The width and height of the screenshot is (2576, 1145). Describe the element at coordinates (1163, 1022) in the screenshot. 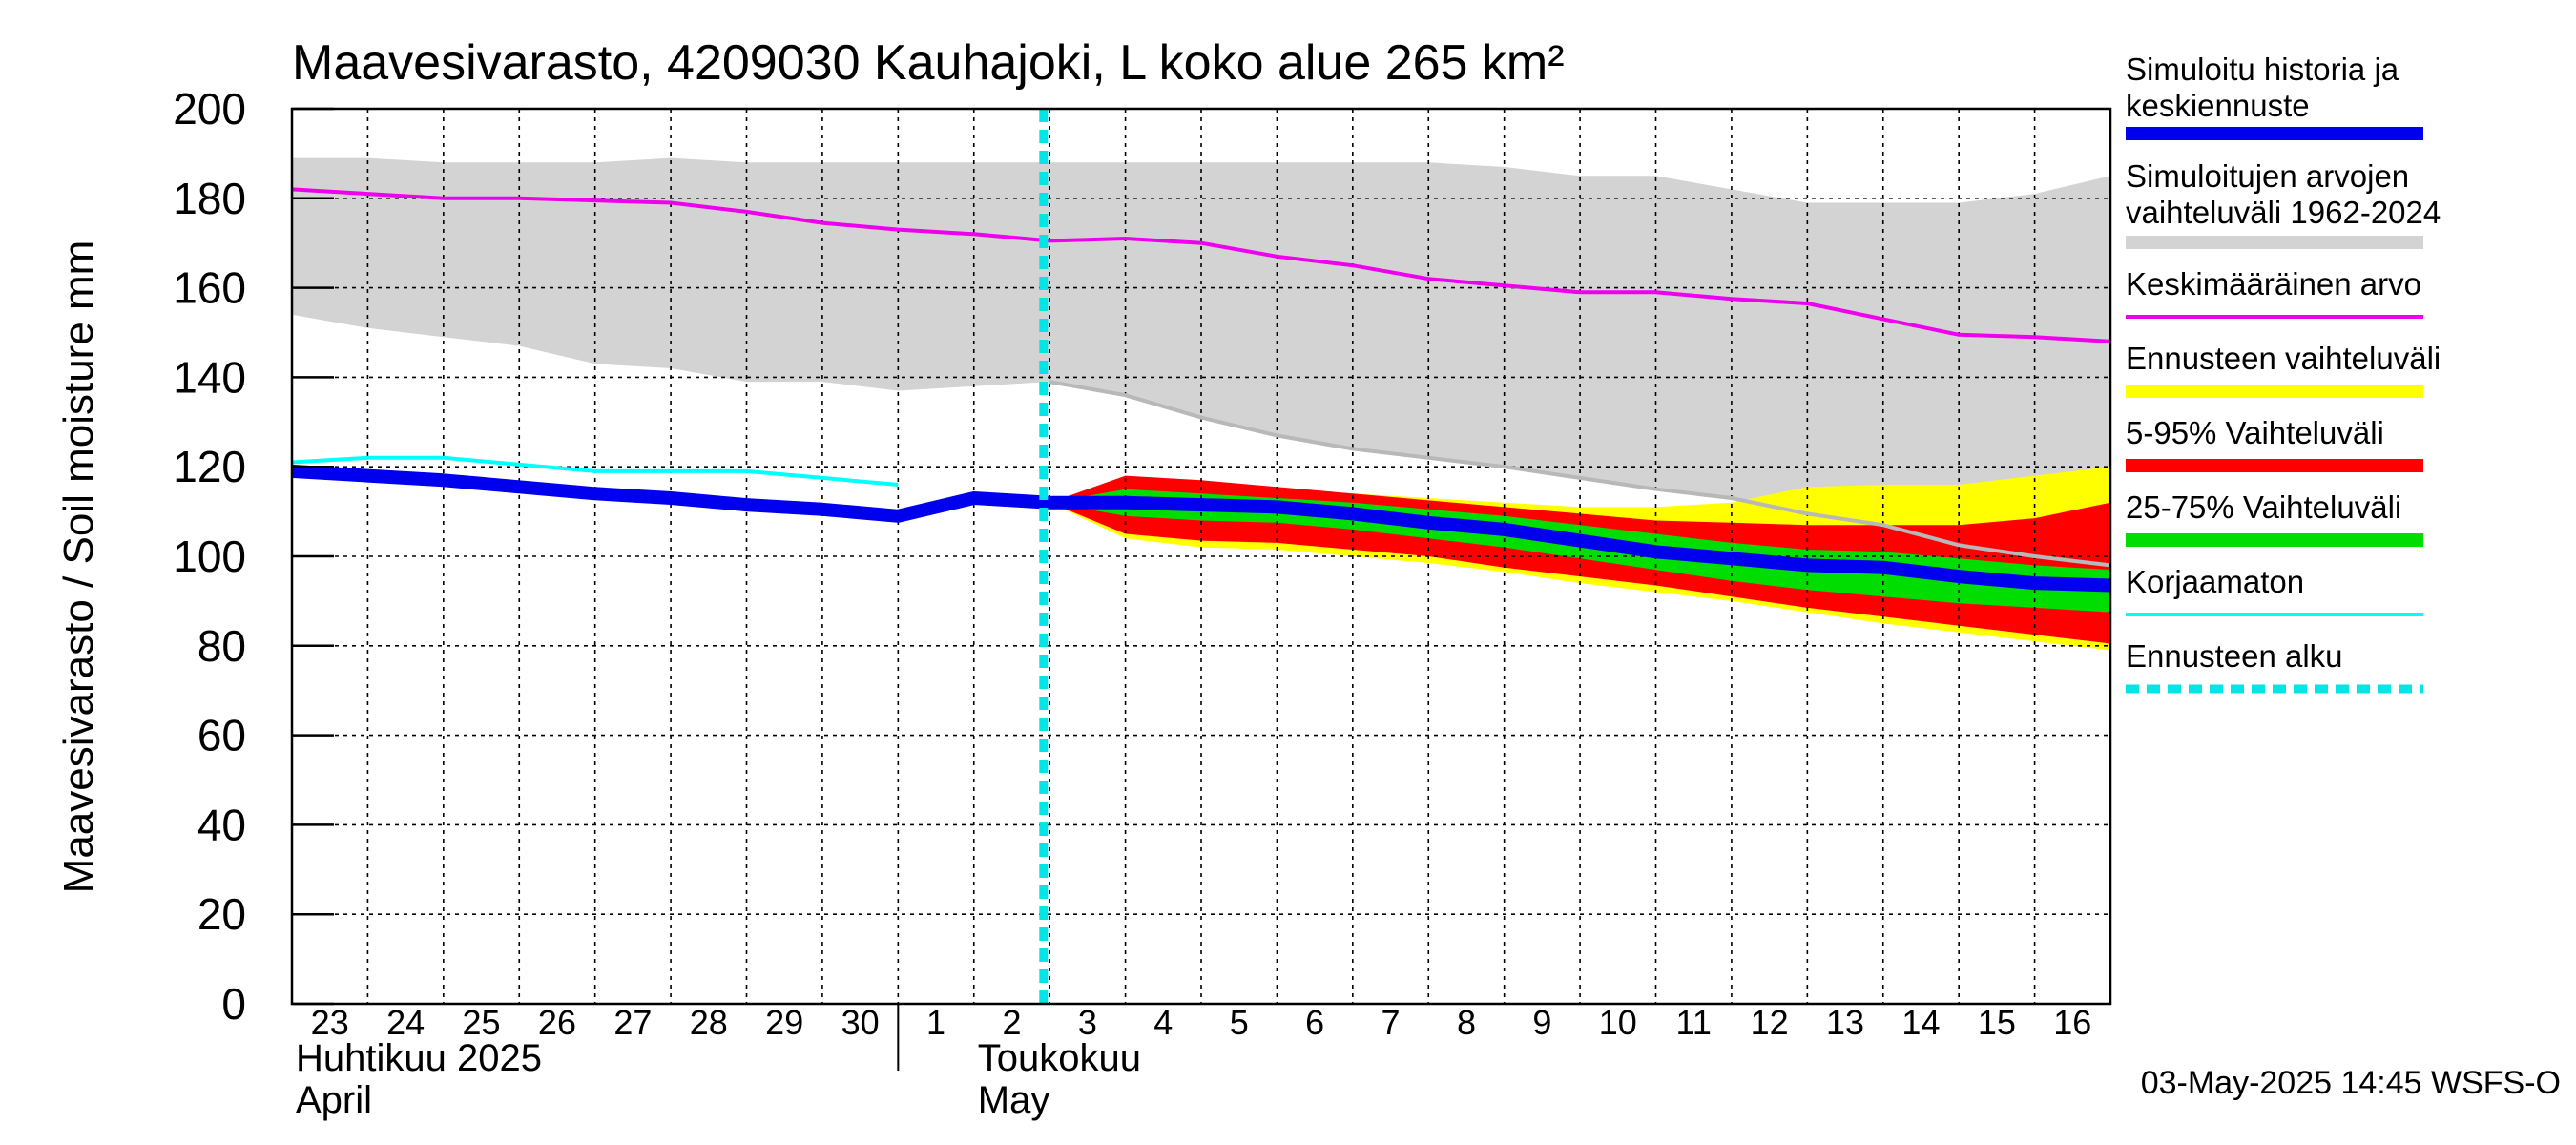

I see `x-tick-label: 4` at that location.